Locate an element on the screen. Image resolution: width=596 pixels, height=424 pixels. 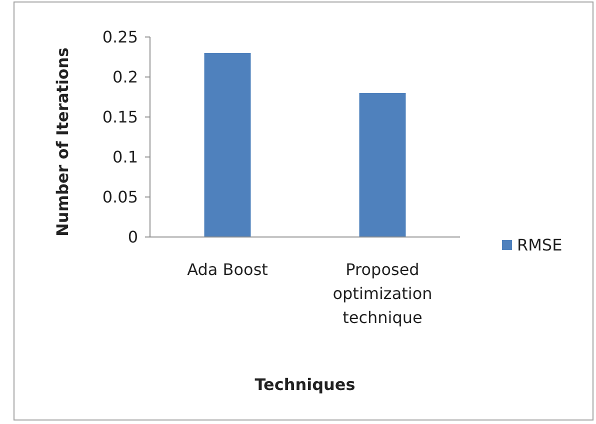
y-tick-label: 0.25 is located at coordinates (120, 37).